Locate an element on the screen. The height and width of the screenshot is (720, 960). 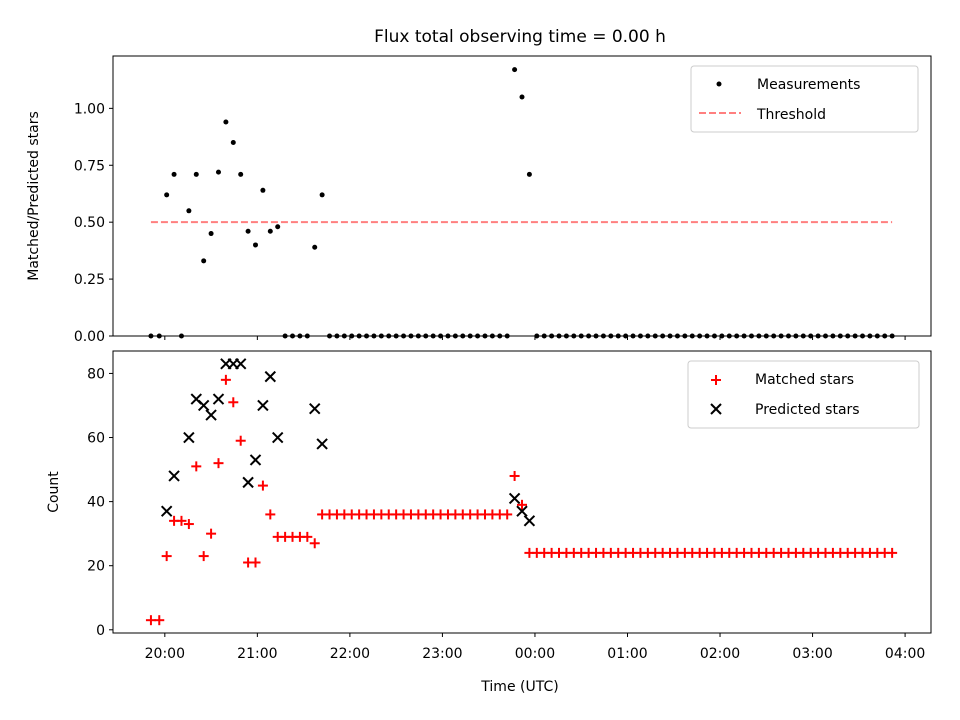
ratio-y-tick-label: 0.75 is located at coordinates (89, 166).